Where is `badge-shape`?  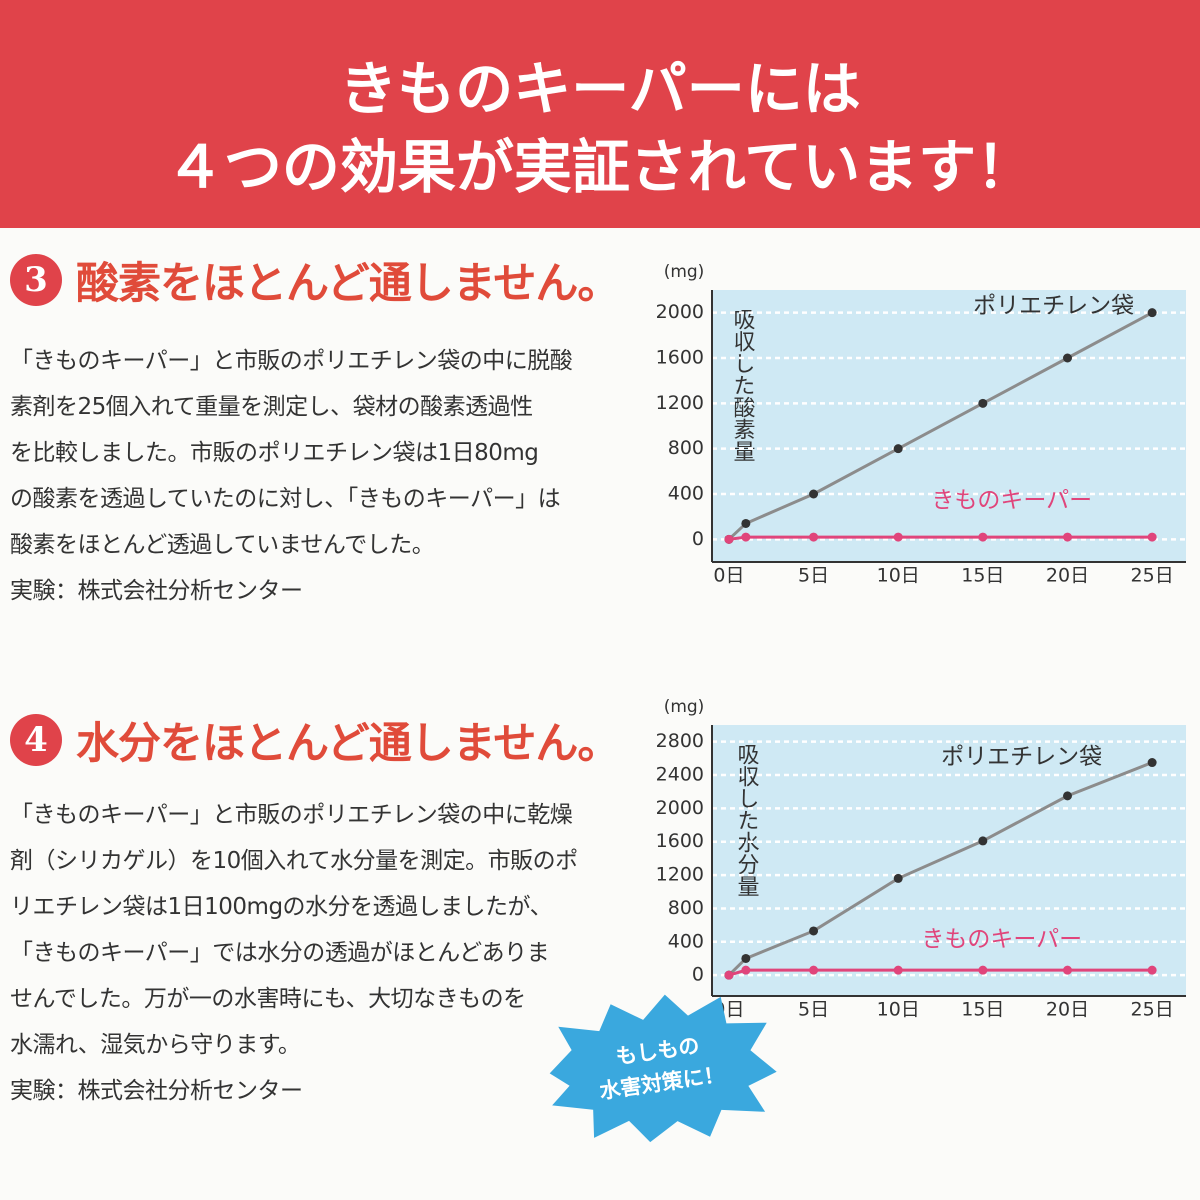
badge-shape is located at coordinates (663, 1068).